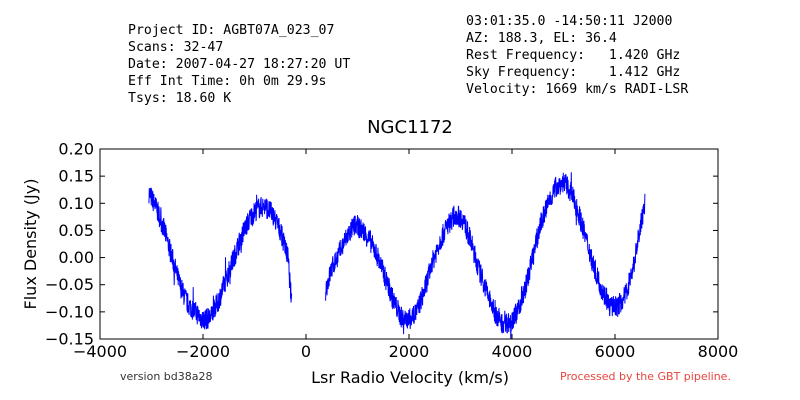  What do you see at coordinates (76, 230) in the screenshot?
I see `y-tick-label: 0.05` at bounding box center [76, 230].